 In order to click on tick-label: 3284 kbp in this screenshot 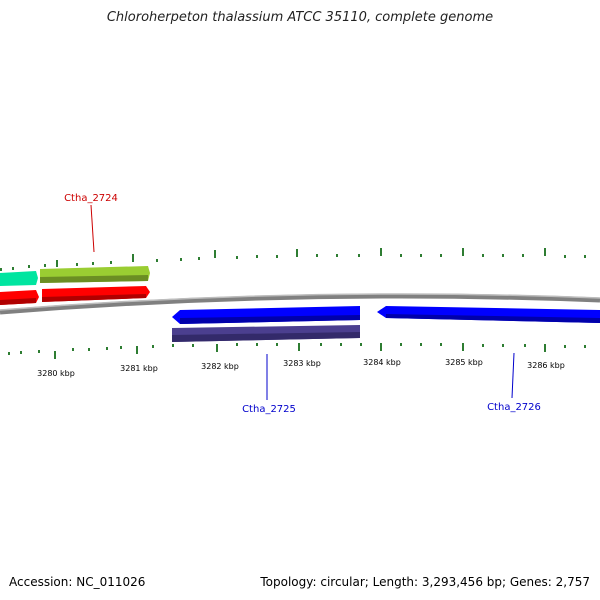, I will do `click(382, 362)`.